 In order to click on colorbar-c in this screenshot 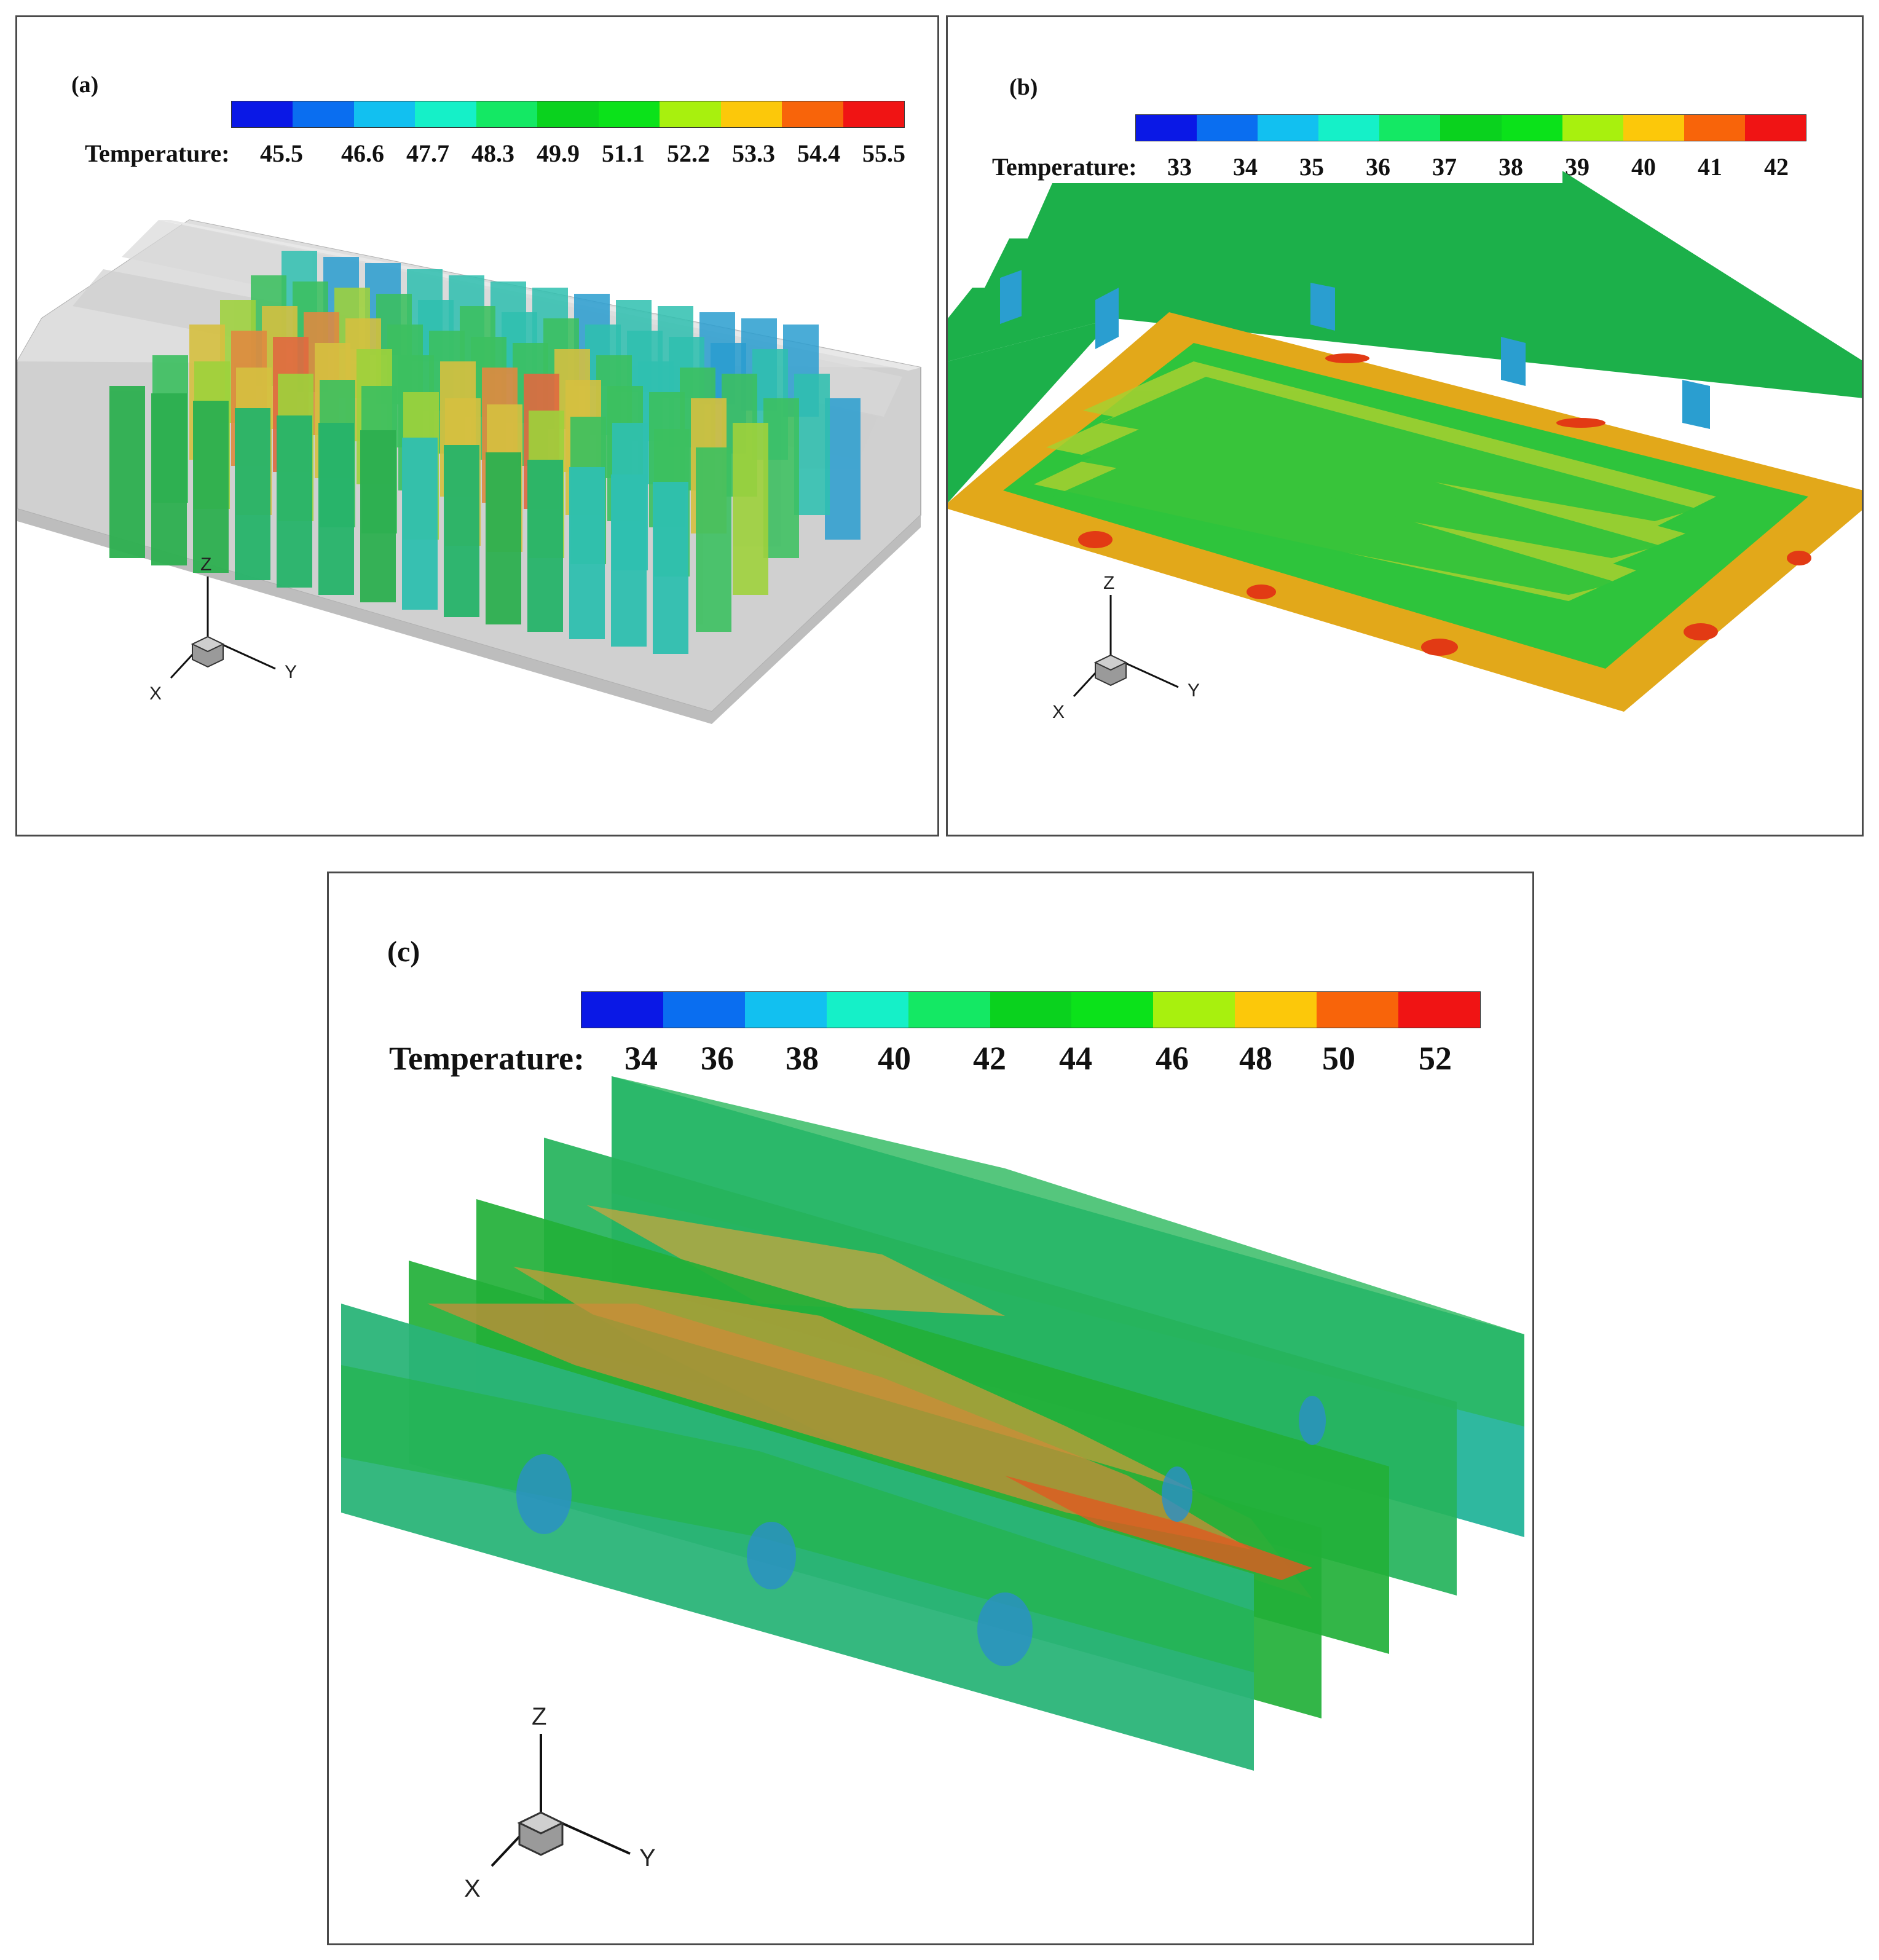, I will do `click(1031, 1010)`.